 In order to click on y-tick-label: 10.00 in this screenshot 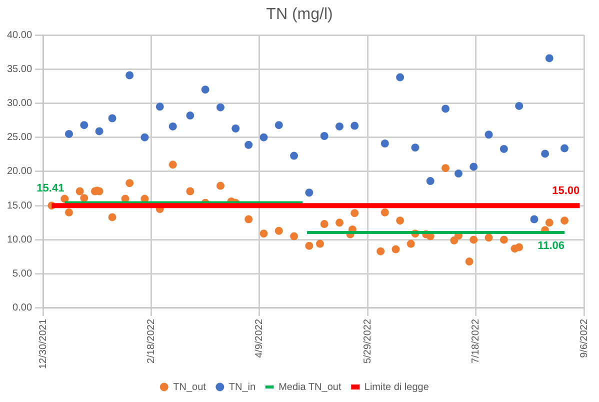, I will do `click(19, 240)`.